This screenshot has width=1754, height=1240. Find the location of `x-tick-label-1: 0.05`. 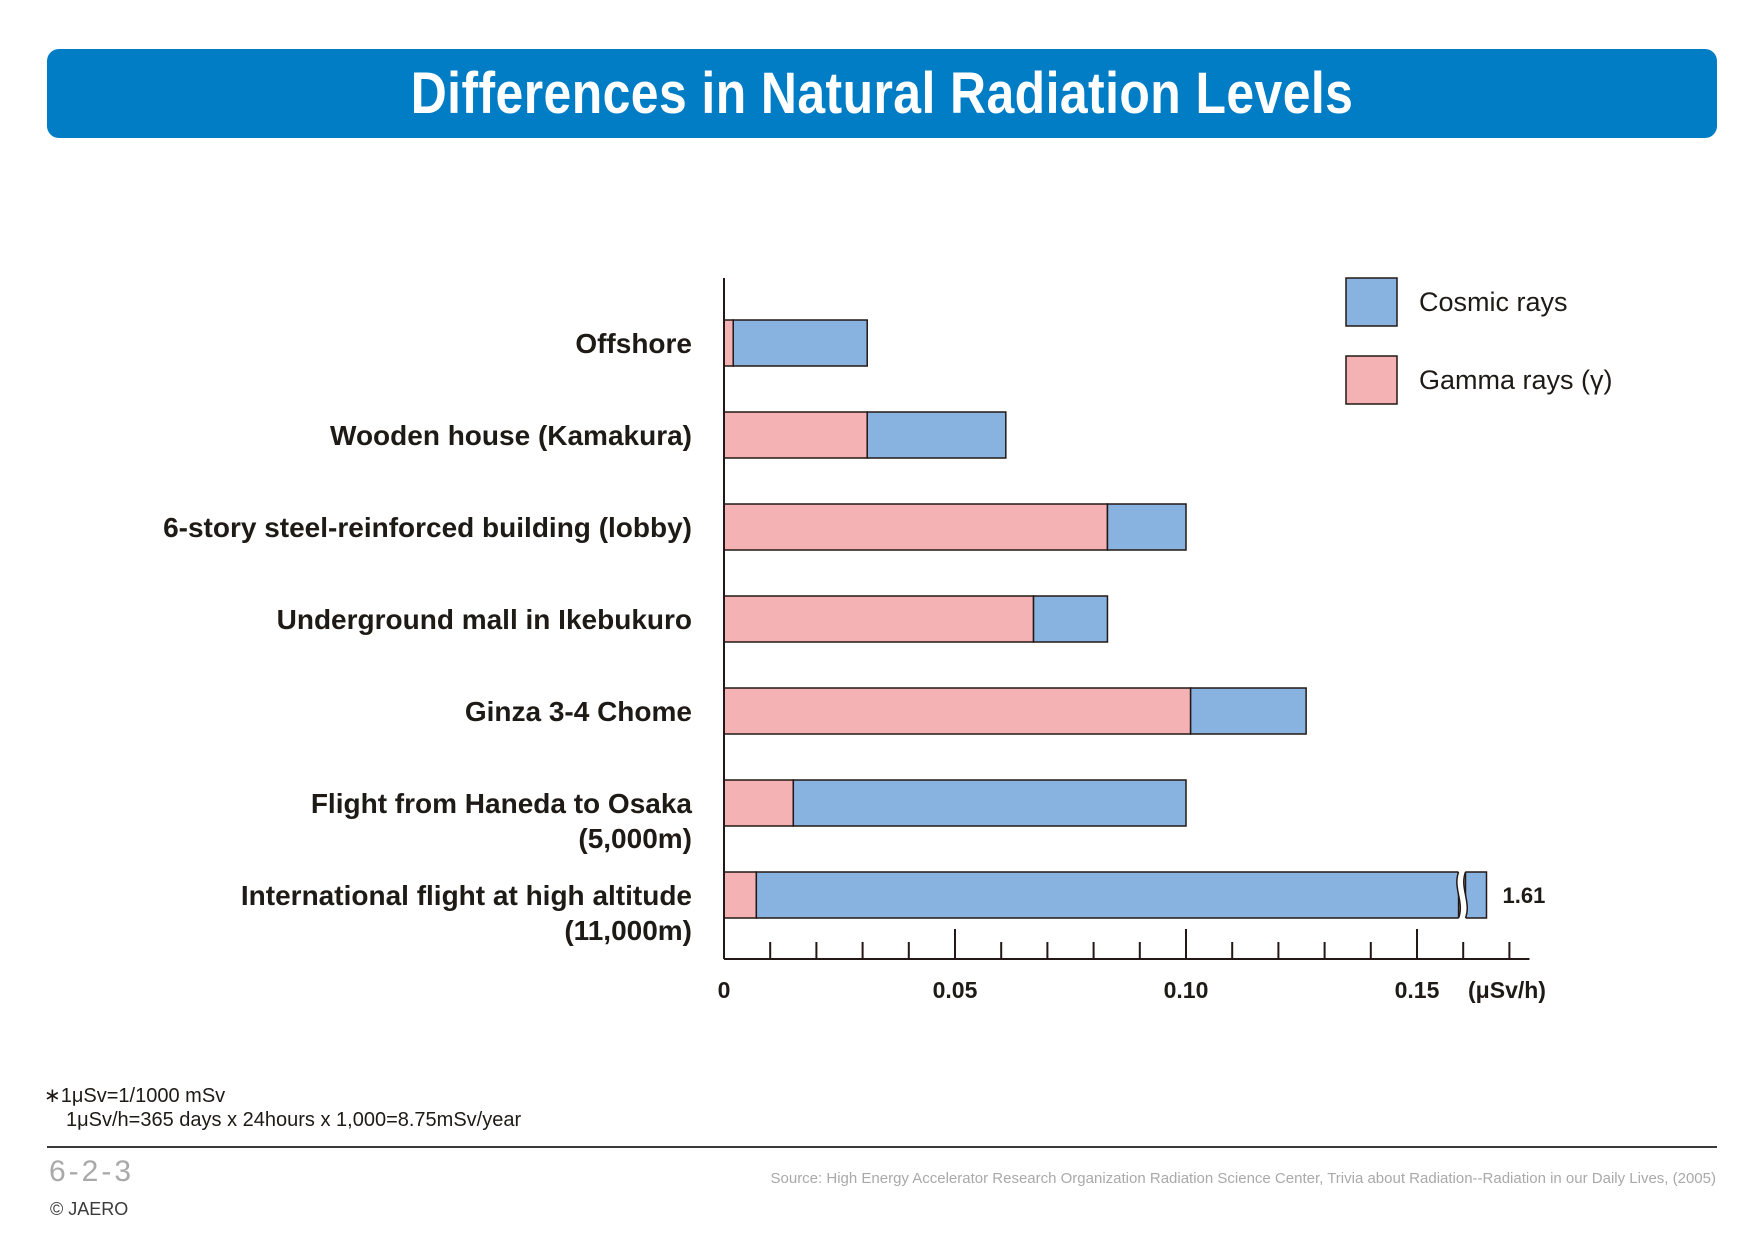

x-tick-label-1: 0.05 is located at coordinates (955, 990).